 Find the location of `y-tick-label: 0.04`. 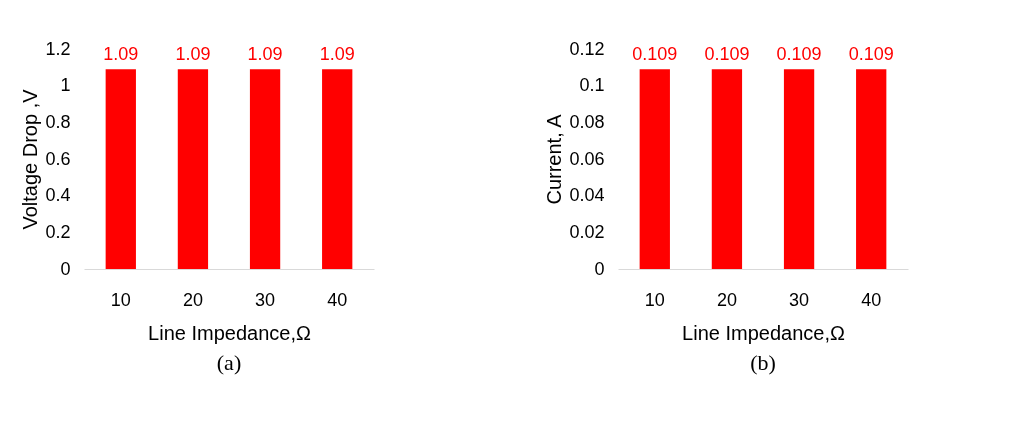

y-tick-label: 0.04 is located at coordinates (587, 195).